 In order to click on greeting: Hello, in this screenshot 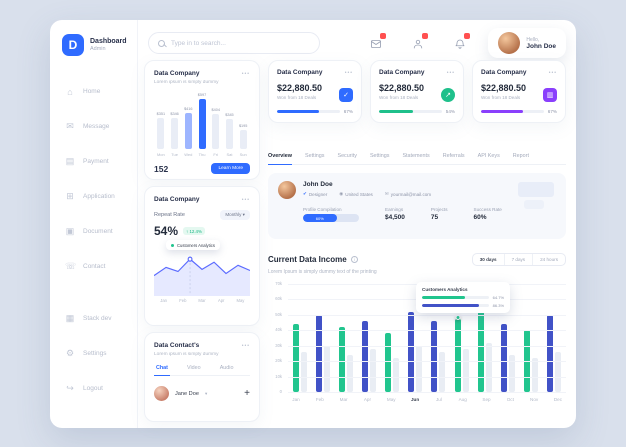, I will do `click(533, 39)`.